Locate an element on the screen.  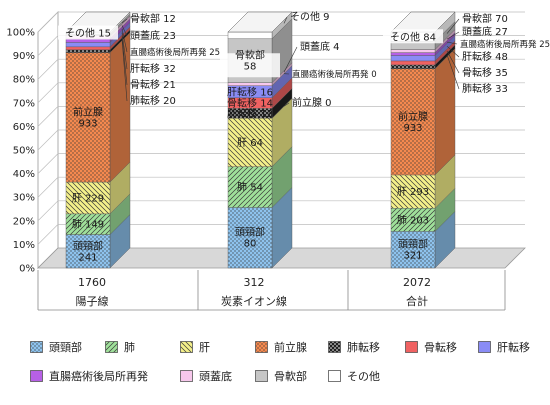
legend-item-series-6: 肝転移 is located at coordinates (504, 347).